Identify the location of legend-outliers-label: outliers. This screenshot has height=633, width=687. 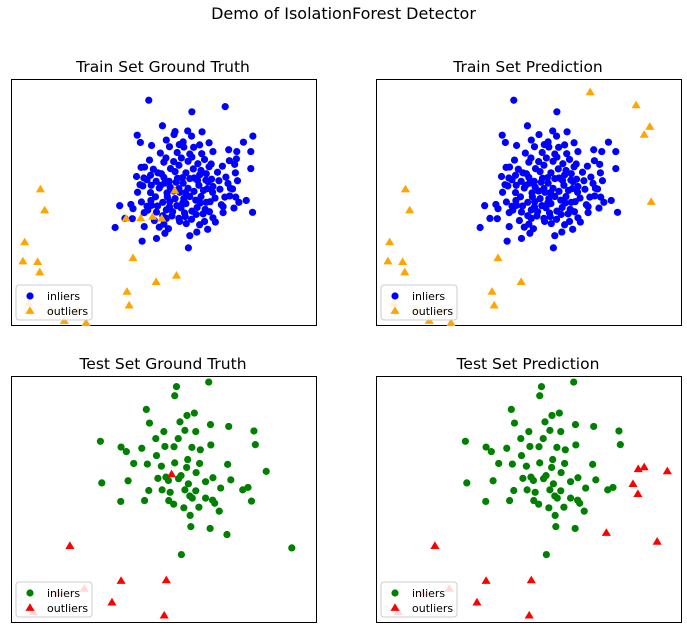
(432, 608).